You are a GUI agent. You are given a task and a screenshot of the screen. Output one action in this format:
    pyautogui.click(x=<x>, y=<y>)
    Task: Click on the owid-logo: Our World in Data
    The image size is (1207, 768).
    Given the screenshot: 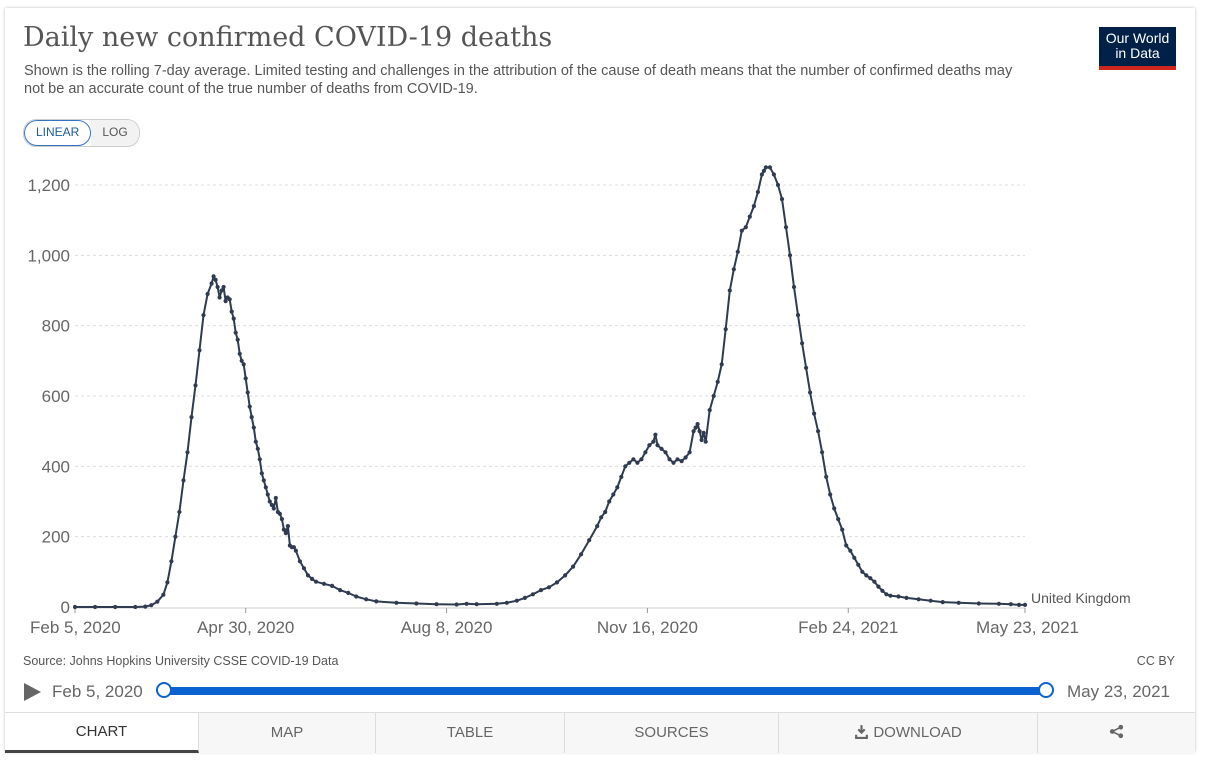 What is the action you would take?
    pyautogui.click(x=1137, y=48)
    